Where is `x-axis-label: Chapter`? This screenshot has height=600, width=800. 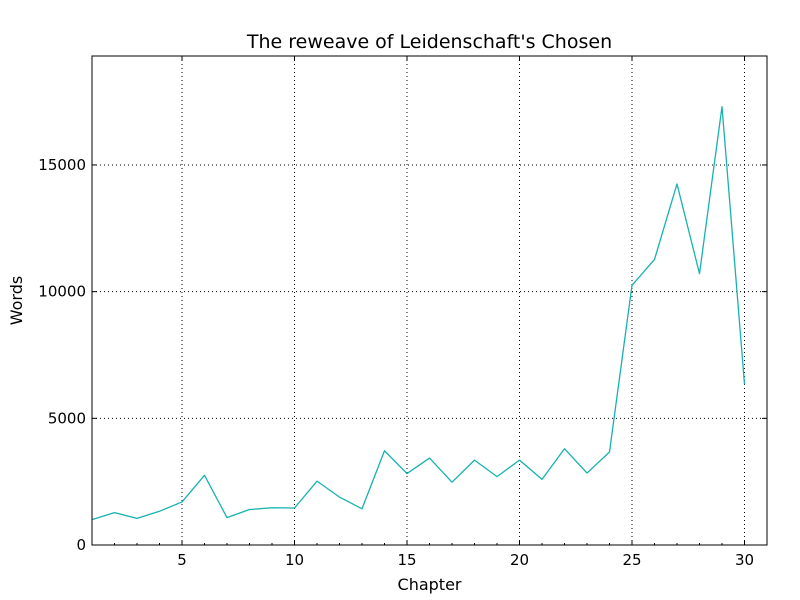
x-axis-label: Chapter is located at coordinates (430, 584).